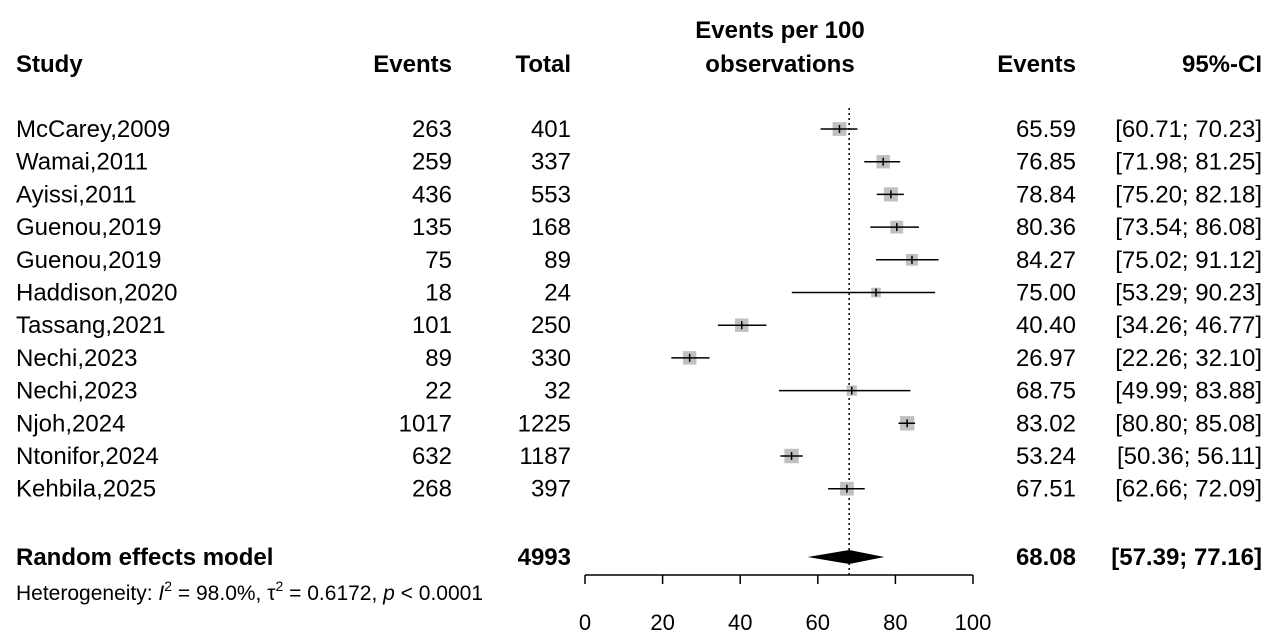 The height and width of the screenshot is (642, 1280). I want to click on study-total: 24, so click(557, 293).